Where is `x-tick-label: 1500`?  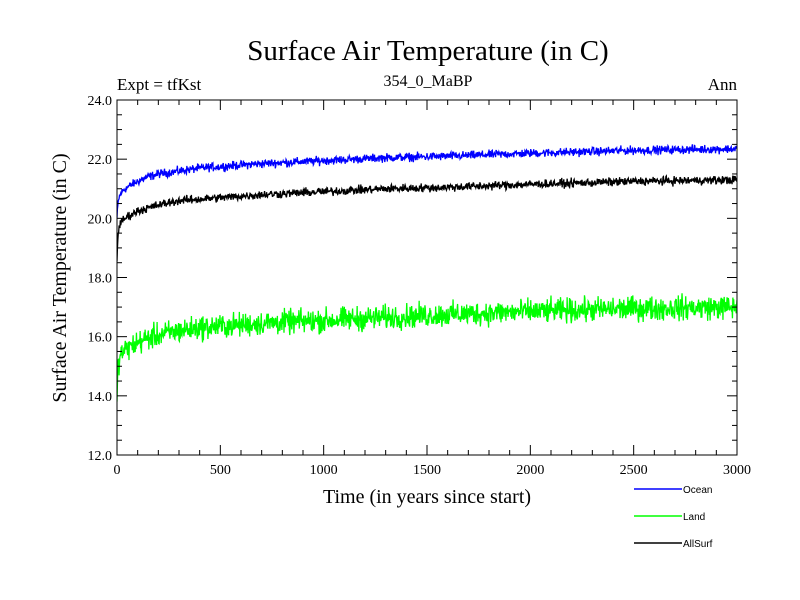
x-tick-label: 1500 is located at coordinates (427, 470).